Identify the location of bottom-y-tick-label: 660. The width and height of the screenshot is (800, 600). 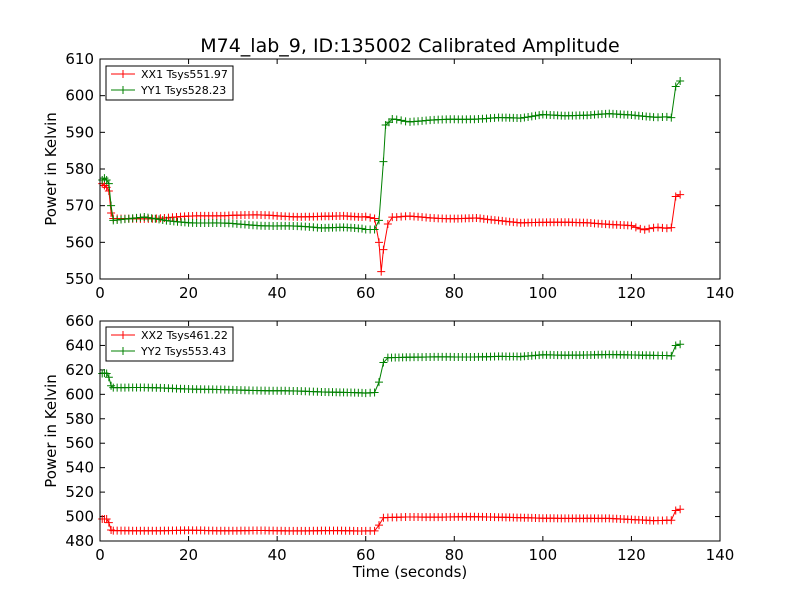
(79, 321).